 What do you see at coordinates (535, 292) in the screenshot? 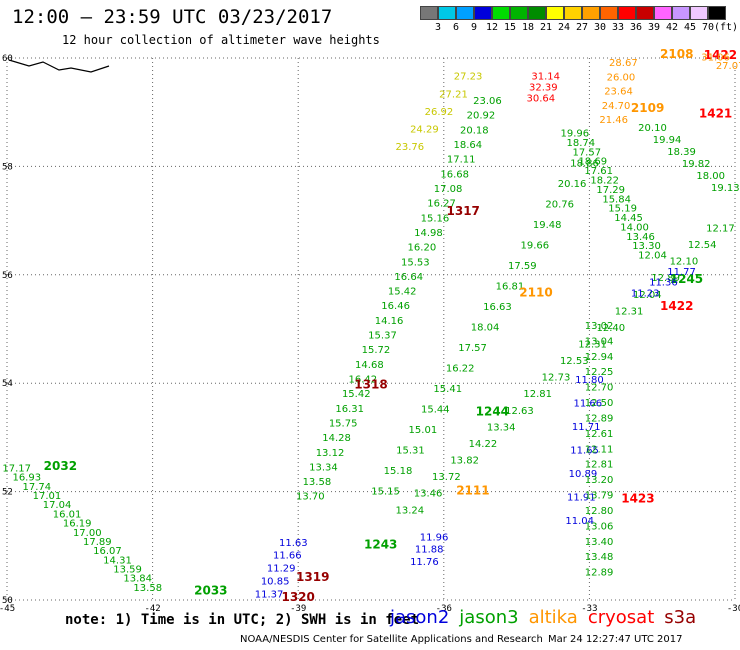
I see `pass-time-label: 2110` at bounding box center [535, 292].